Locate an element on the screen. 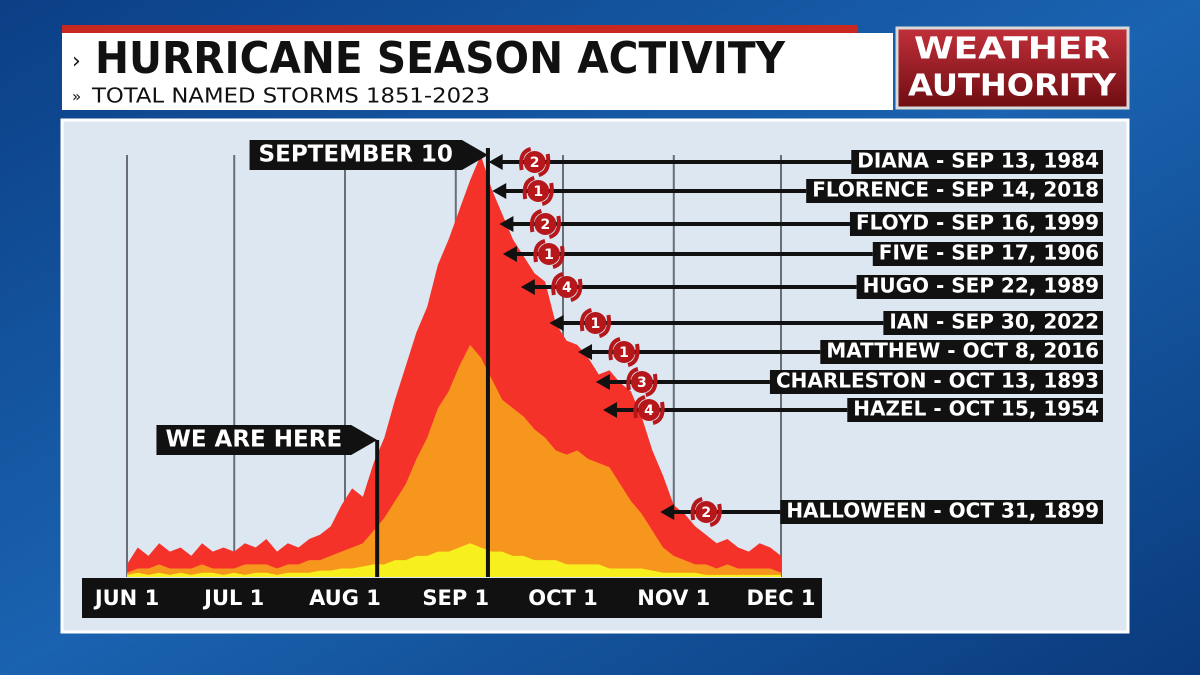  storm-label: DIANA - SEP 13, 1984 is located at coordinates (978, 161).